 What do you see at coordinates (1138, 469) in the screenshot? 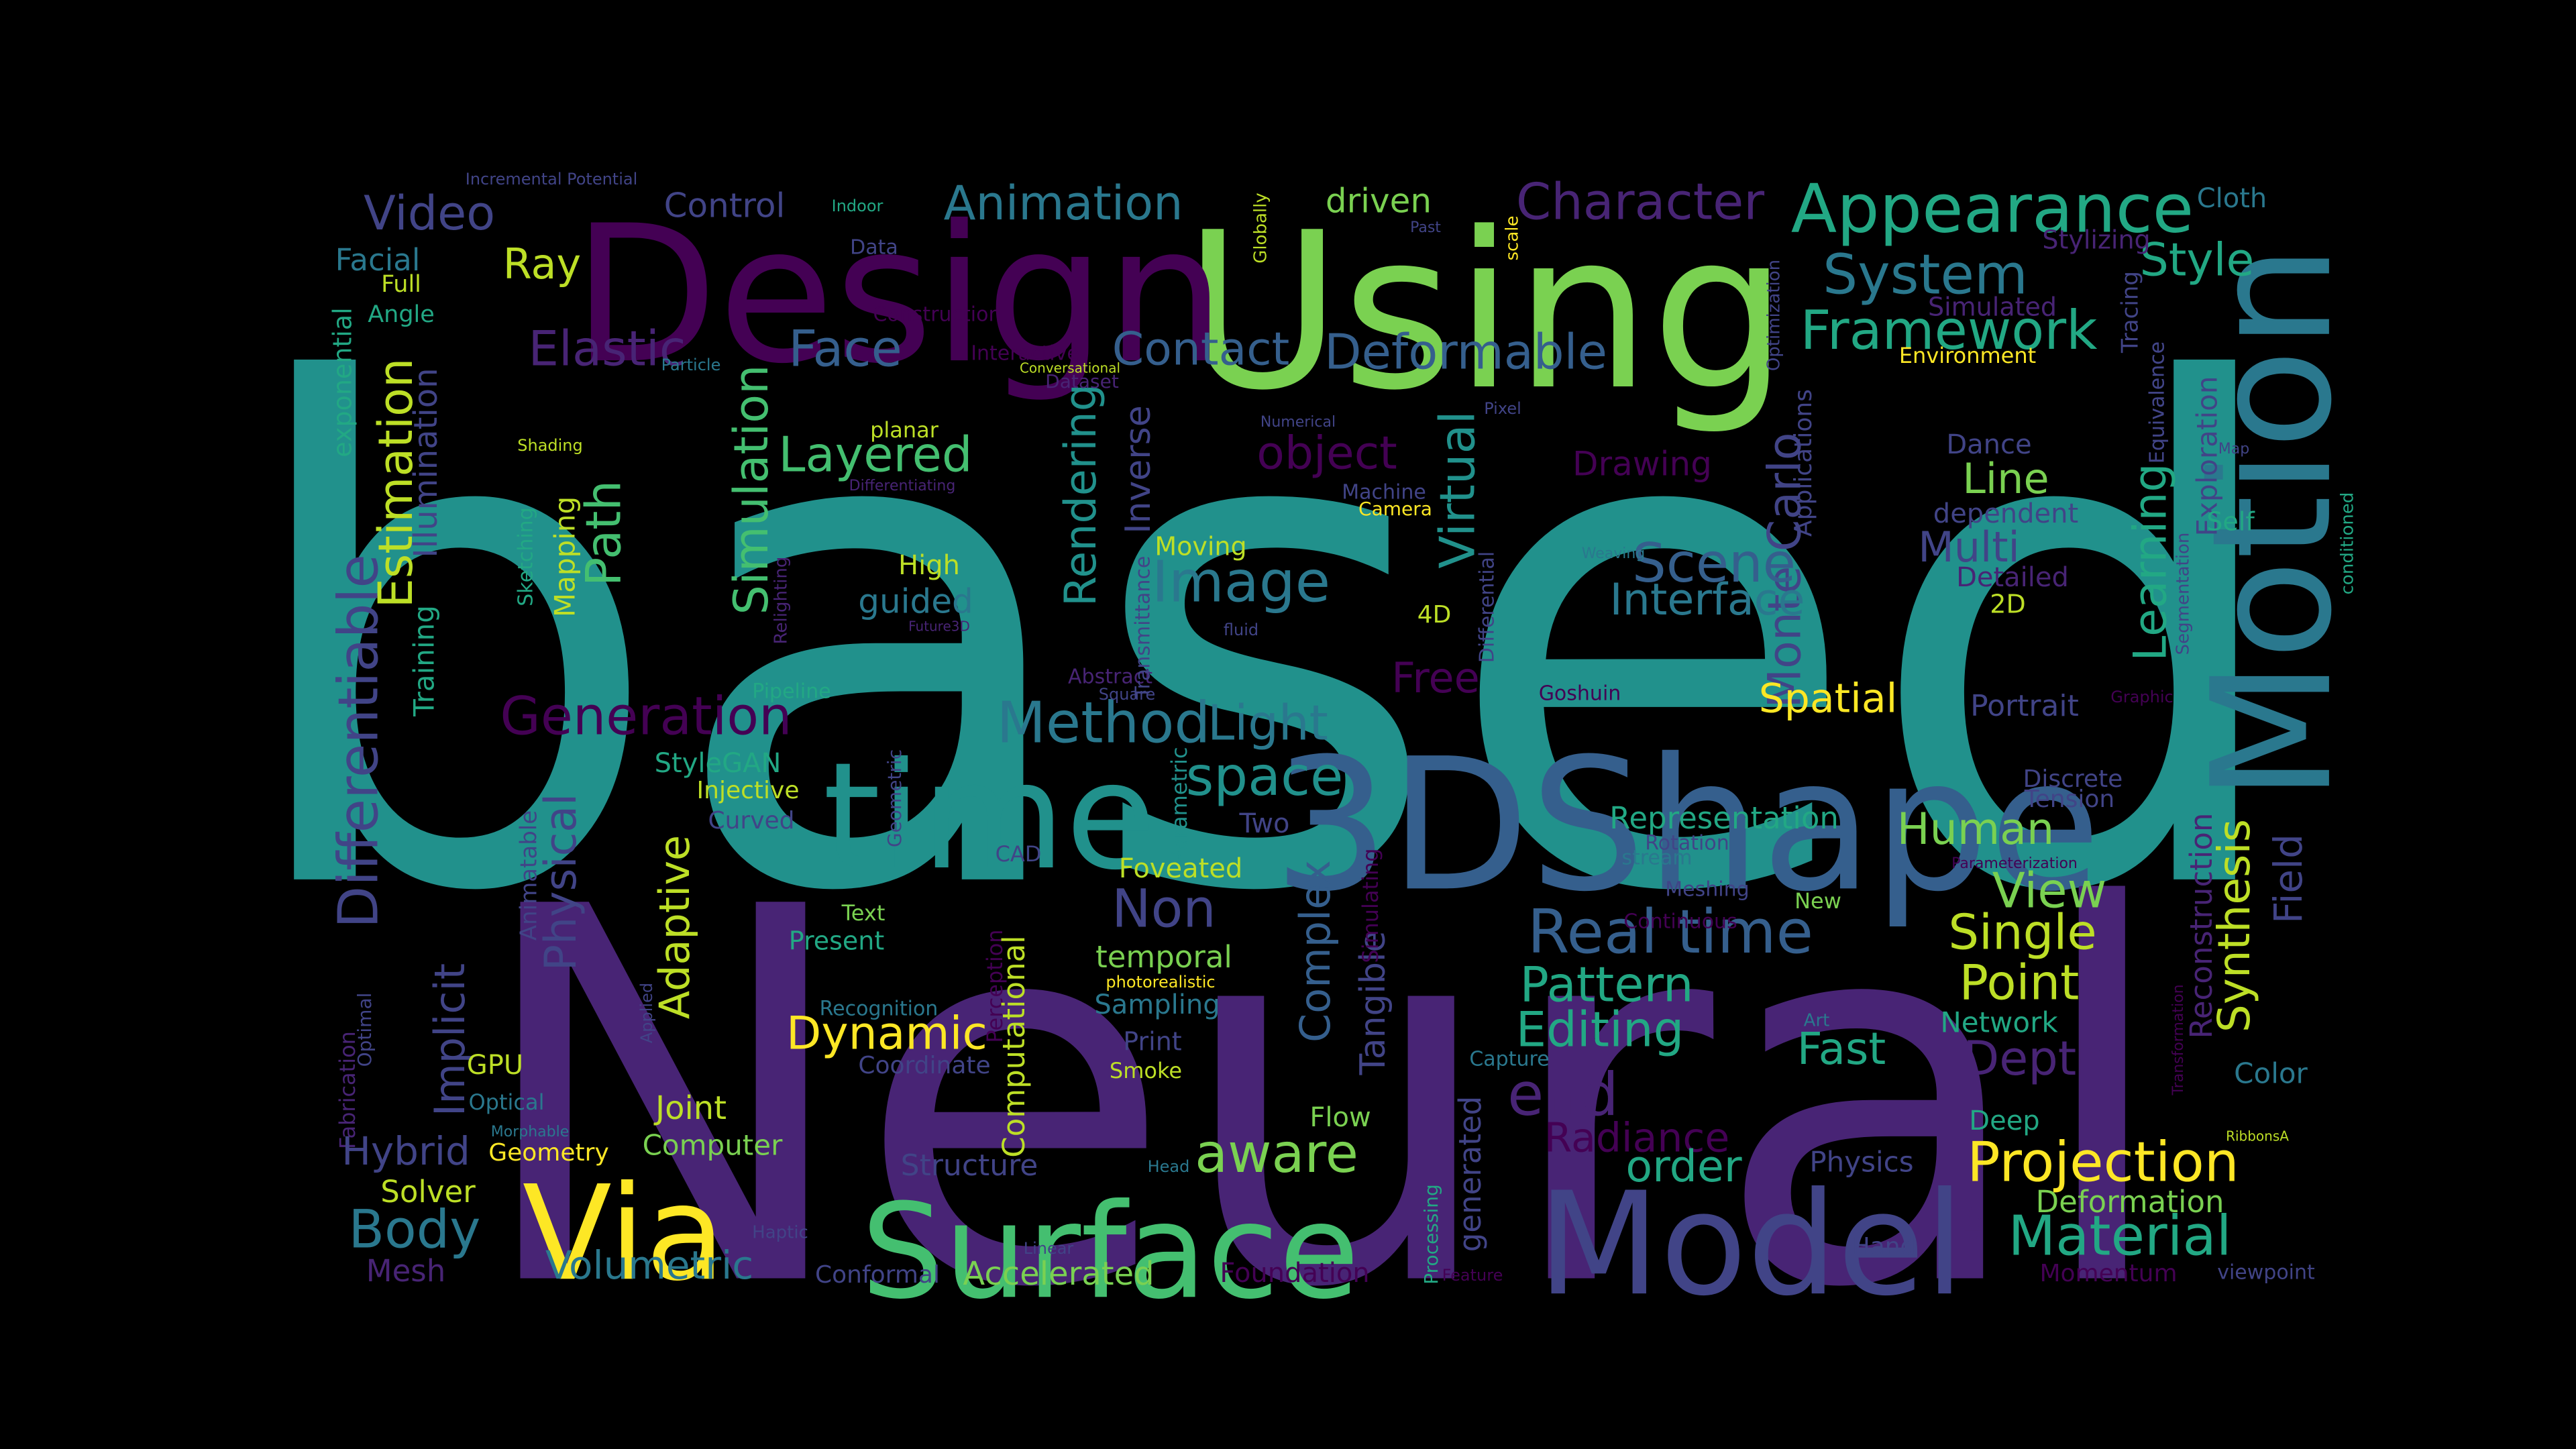
I see `word-inverse: Inverse` at bounding box center [1138, 469].